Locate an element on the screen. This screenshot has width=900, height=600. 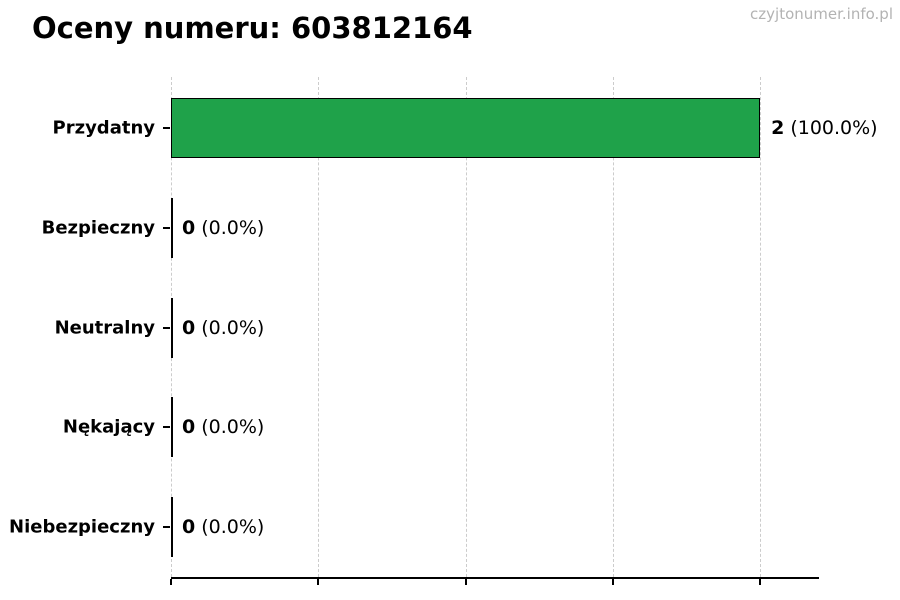
chart-title: Oceny numeru: 603812164 is located at coordinates (252, 28).